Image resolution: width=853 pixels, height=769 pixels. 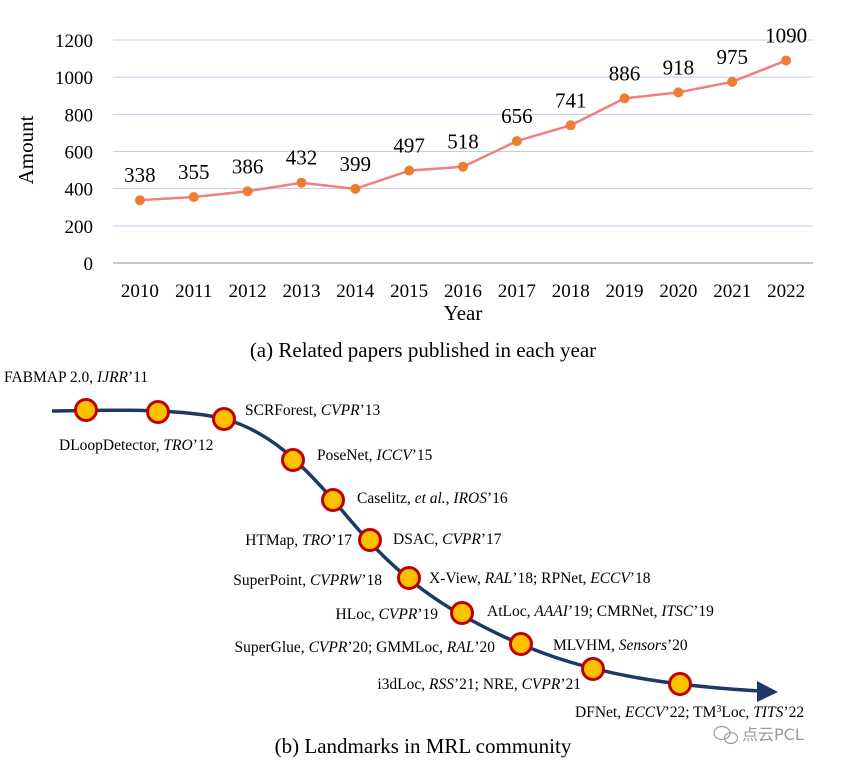 I want to click on x-tick-label: 2010, so click(x=140, y=291).